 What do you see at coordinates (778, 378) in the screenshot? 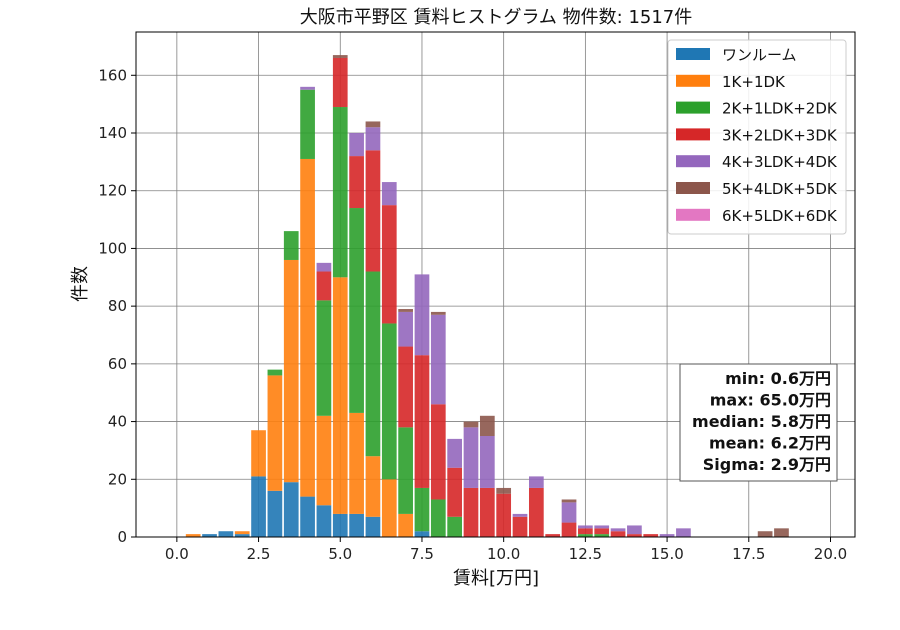
I see `stat-line: min: 0.6万円` at bounding box center [778, 378].